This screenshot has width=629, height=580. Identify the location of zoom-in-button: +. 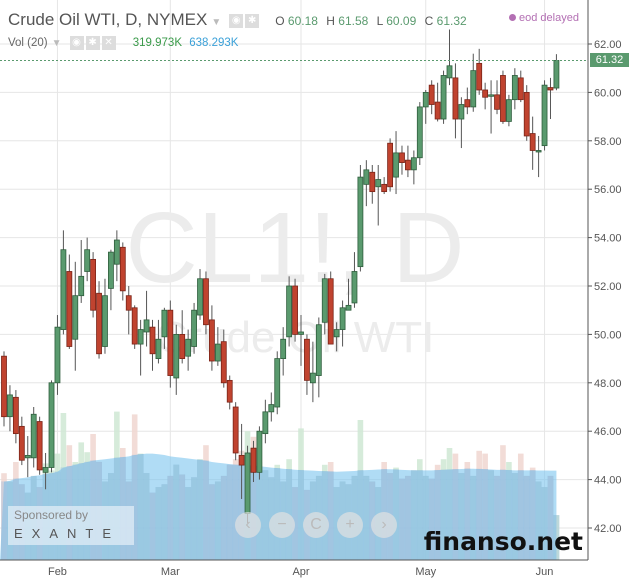
(350, 525).